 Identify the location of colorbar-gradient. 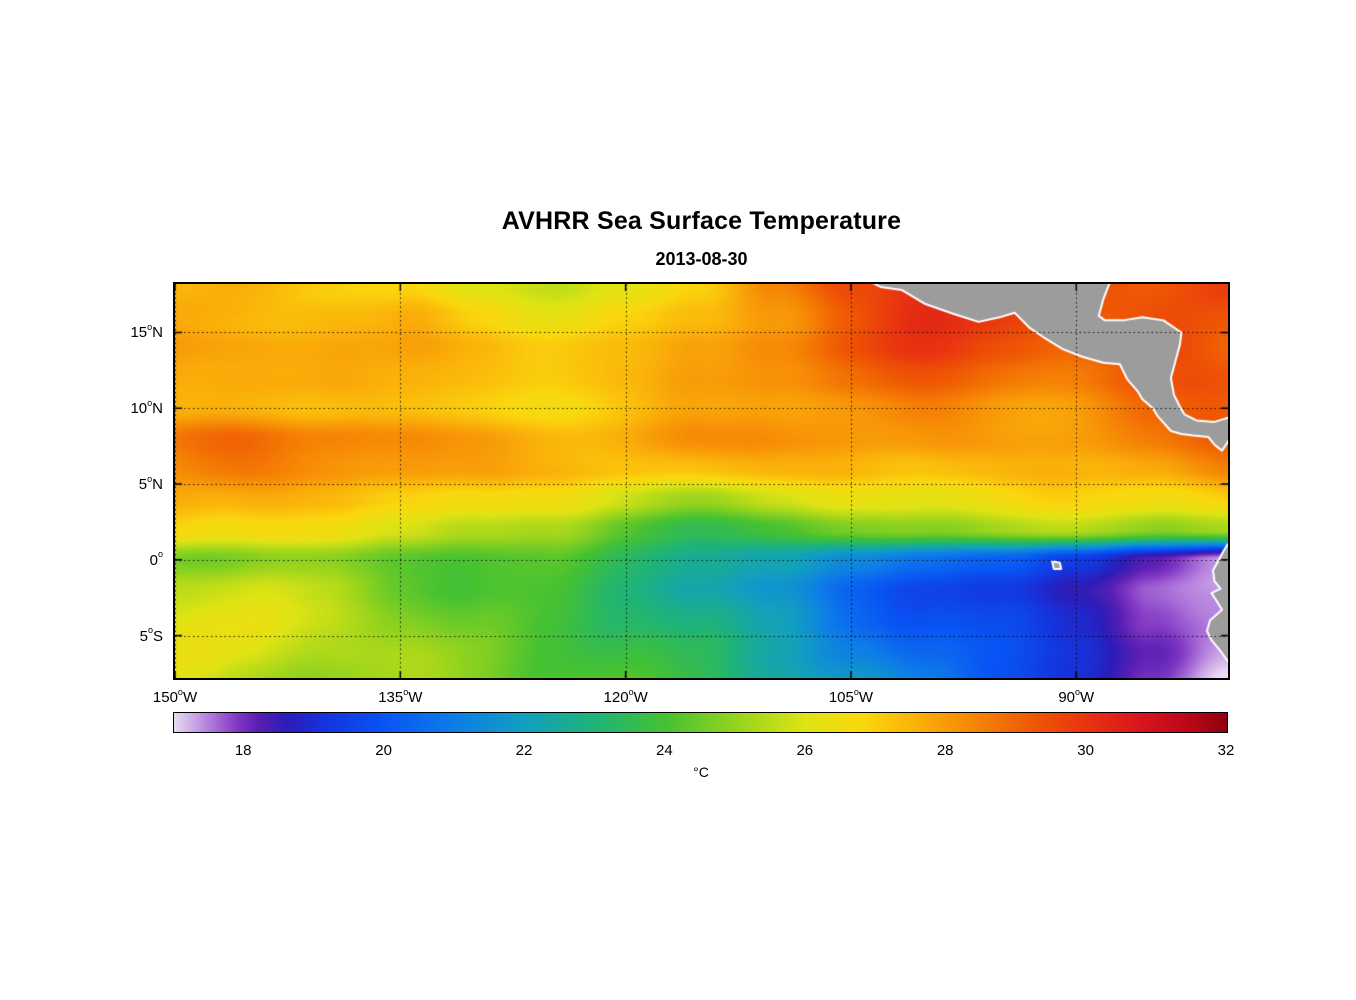
(700, 722).